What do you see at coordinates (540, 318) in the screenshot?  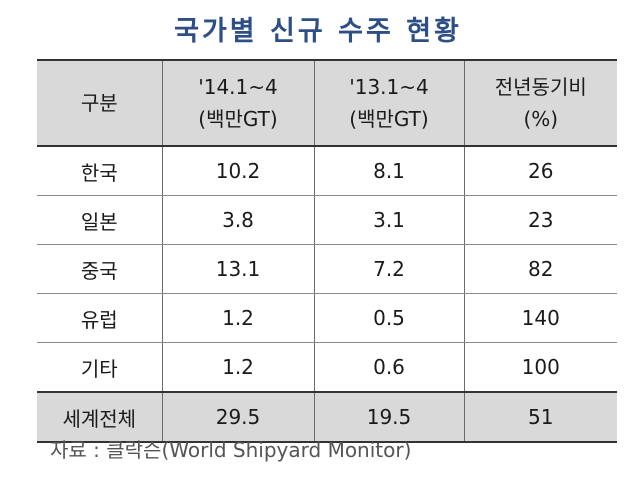 I see `cell-yoy: 140` at bounding box center [540, 318].